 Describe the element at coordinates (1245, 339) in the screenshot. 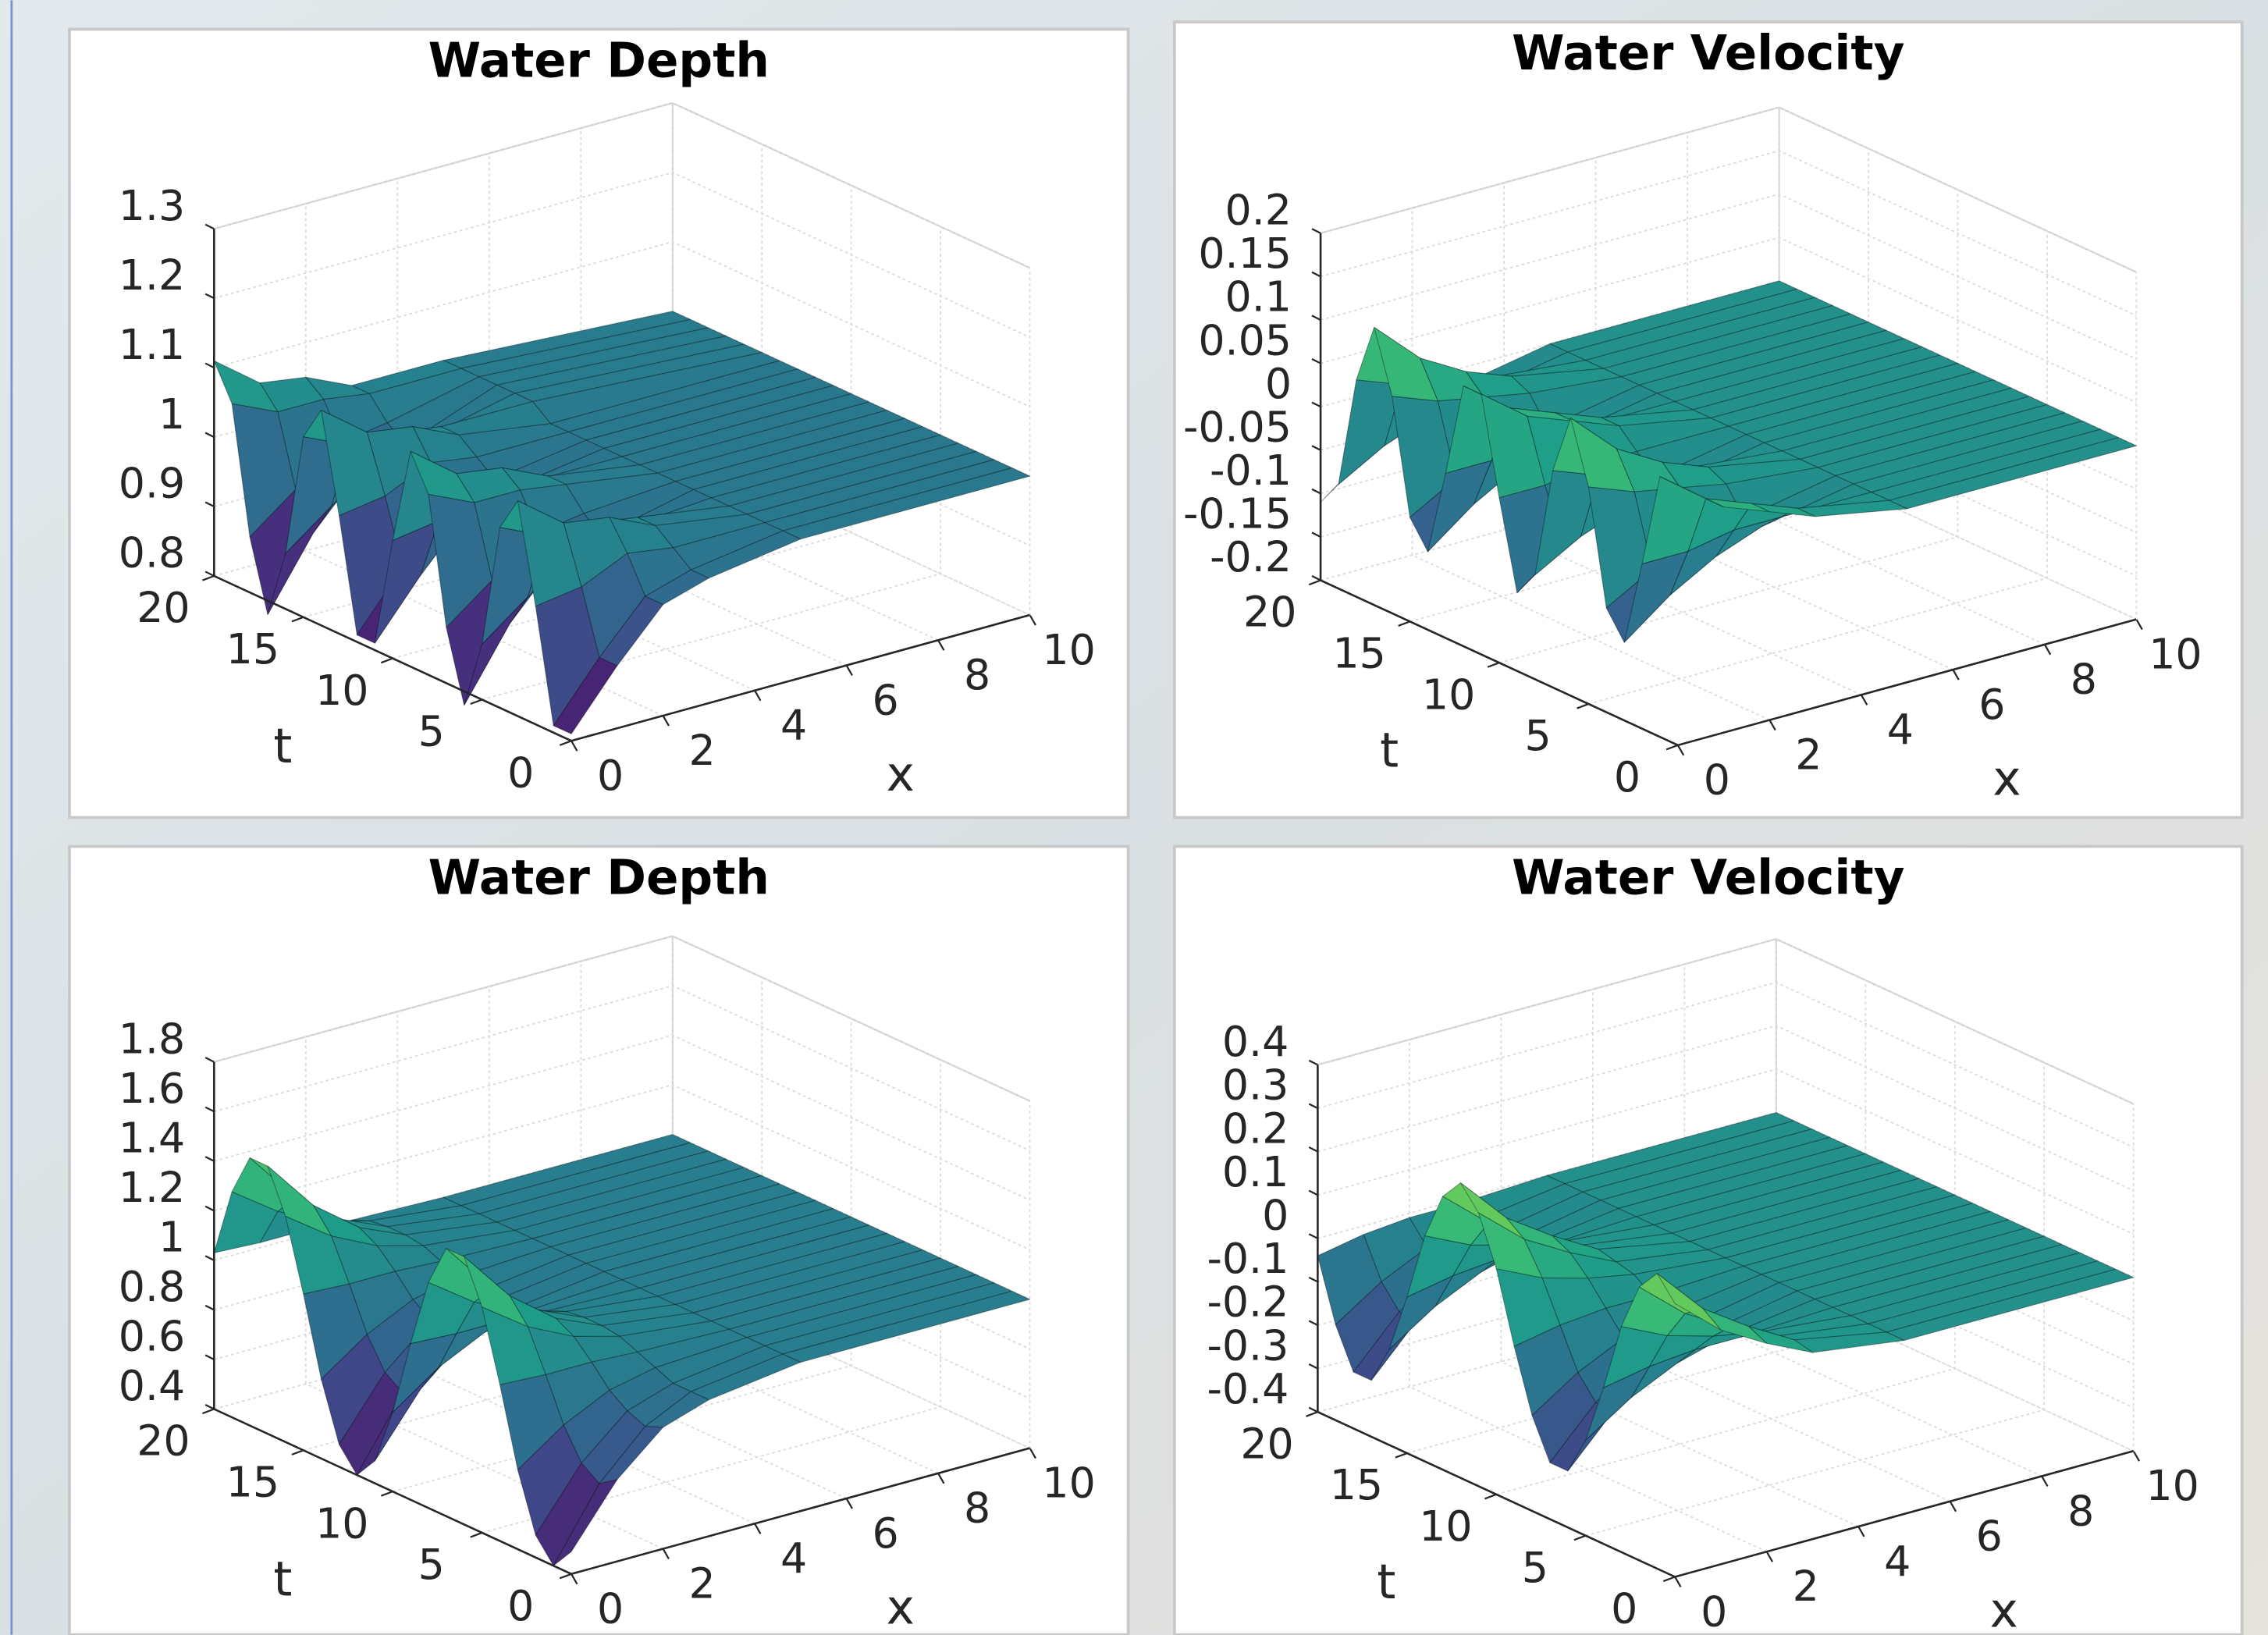

I see `z-tick-label: 0.05` at that location.